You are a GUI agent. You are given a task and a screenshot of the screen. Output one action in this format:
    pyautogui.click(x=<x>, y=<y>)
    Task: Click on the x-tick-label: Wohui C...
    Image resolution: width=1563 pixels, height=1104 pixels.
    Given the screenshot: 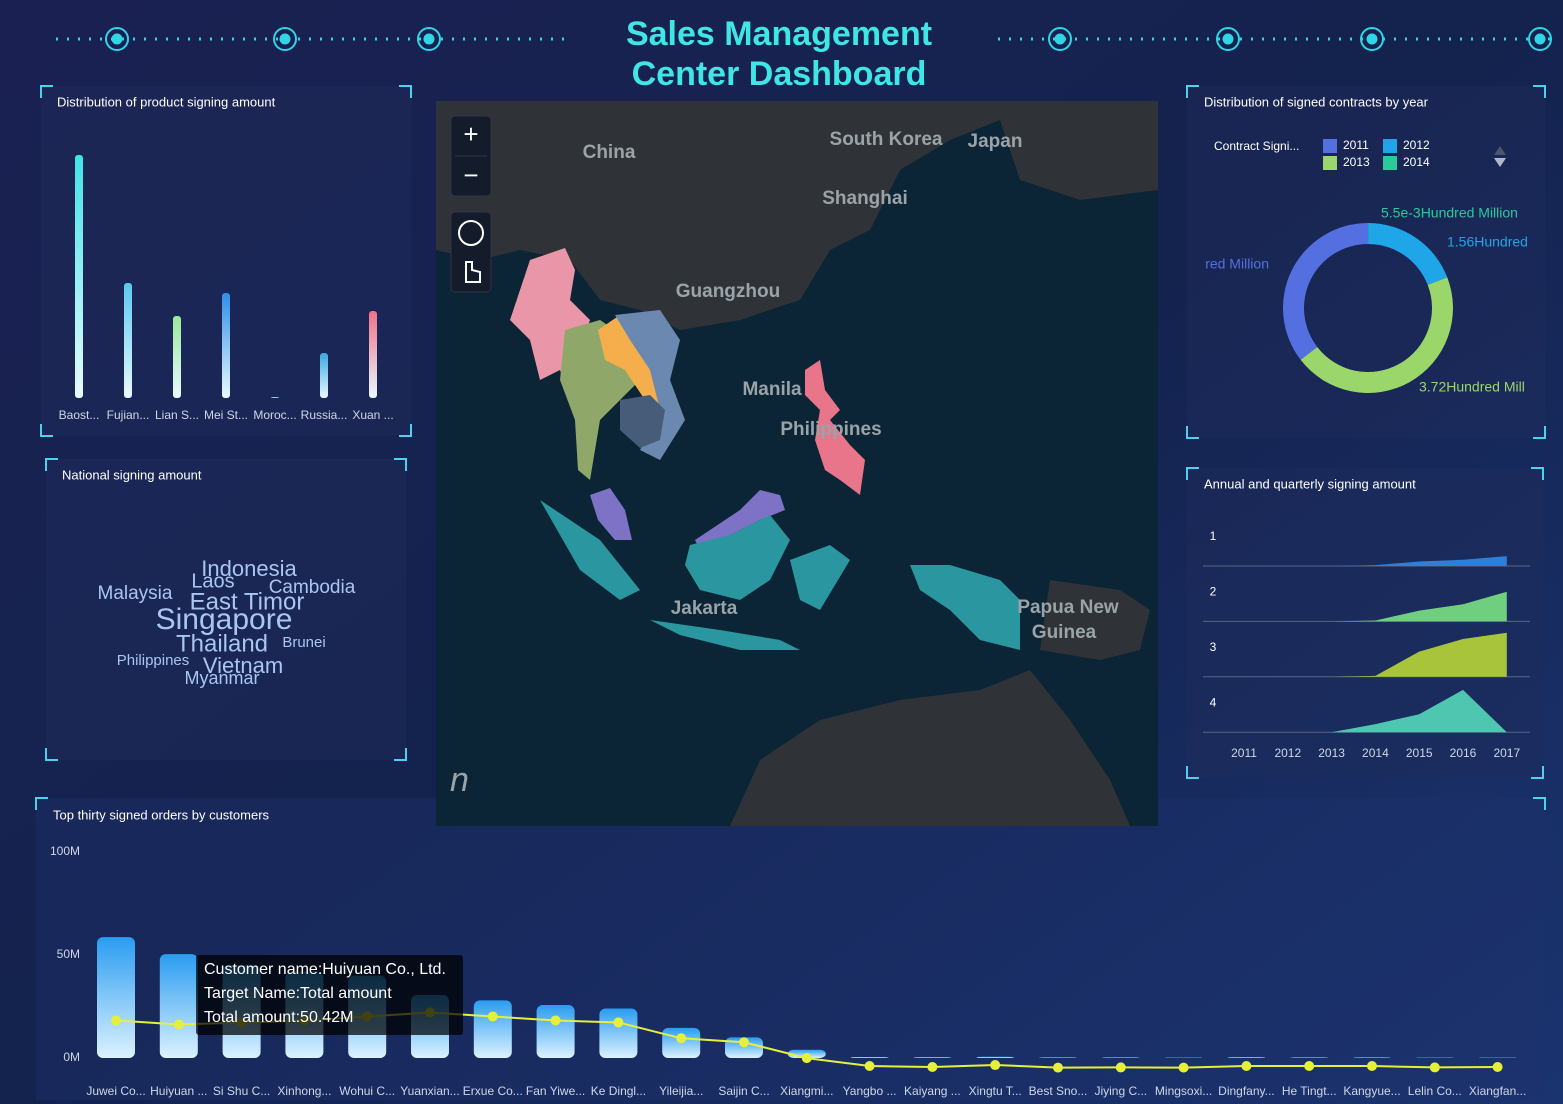 What is the action you would take?
    pyautogui.click(x=367, y=1091)
    